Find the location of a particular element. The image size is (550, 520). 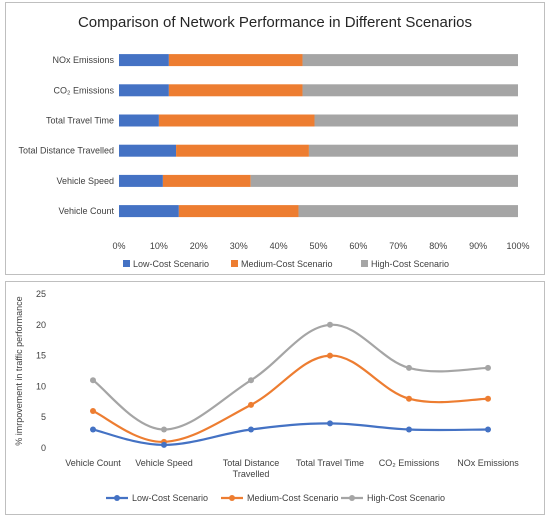

y-tick-label: 15 is located at coordinates (41, 356).